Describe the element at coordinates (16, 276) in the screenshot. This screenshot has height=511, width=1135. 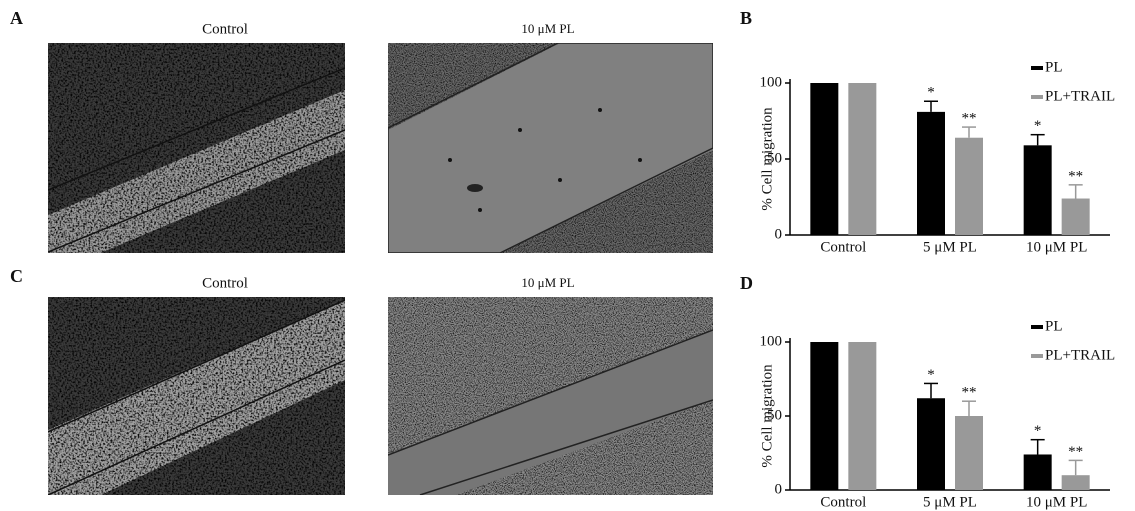
I see `panel-letter: C` at that location.